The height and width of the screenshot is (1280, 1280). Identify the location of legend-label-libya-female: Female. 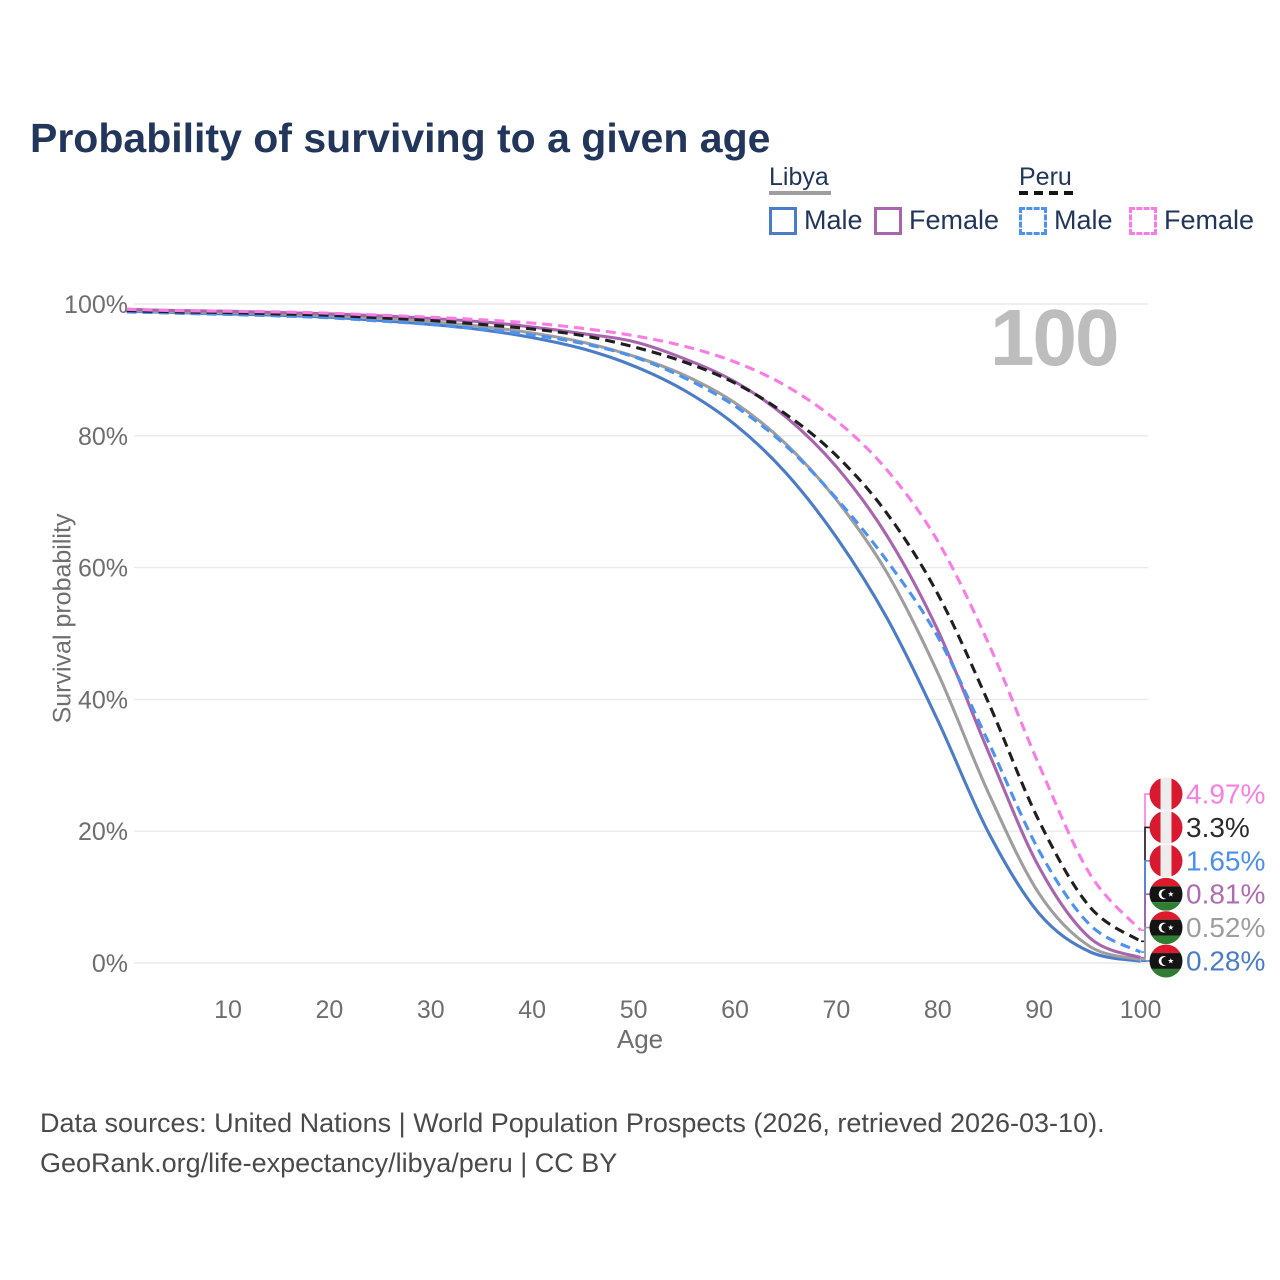
(954, 220).